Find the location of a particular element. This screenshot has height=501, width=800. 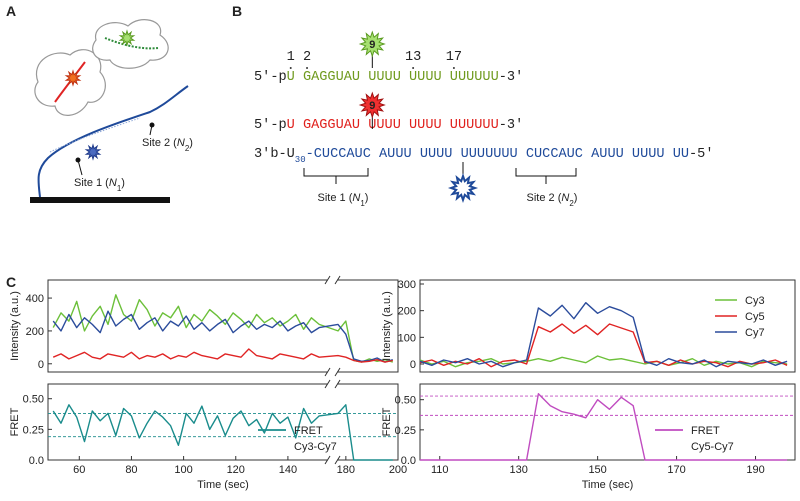

sequence: 5′-pU GAGGUAU UUUU UUUU UUUUUU-3′ is located at coordinates (388, 125).